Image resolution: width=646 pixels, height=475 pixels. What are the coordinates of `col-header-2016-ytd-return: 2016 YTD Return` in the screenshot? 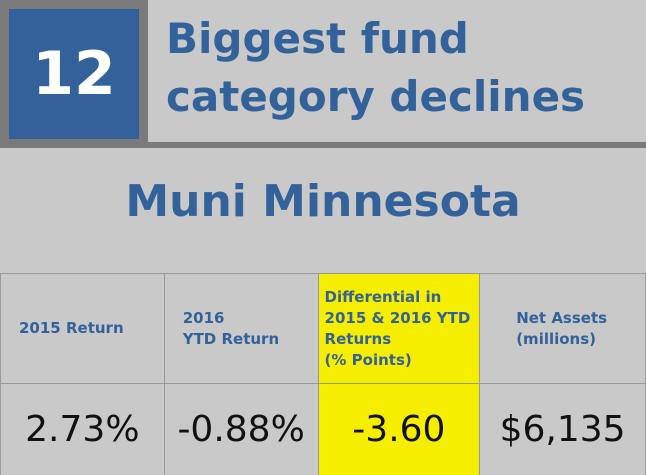 It's located at (241, 328).